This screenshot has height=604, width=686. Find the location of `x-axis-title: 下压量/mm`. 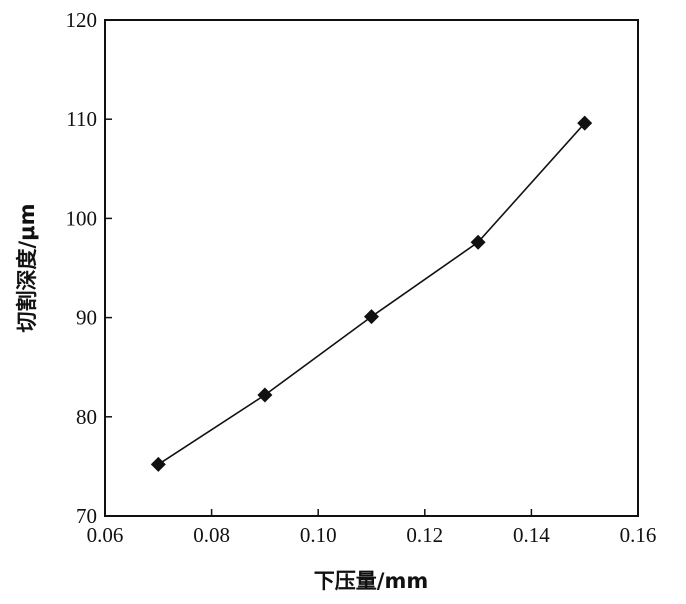

x-axis-title: 下压量/mm is located at coordinates (371, 581).